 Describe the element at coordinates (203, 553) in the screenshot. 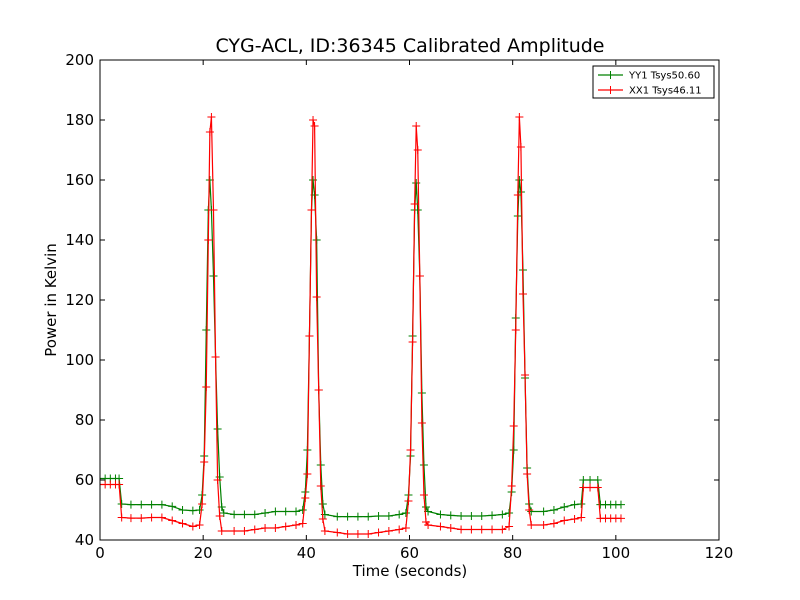

I see `x-tick-label: 20` at that location.